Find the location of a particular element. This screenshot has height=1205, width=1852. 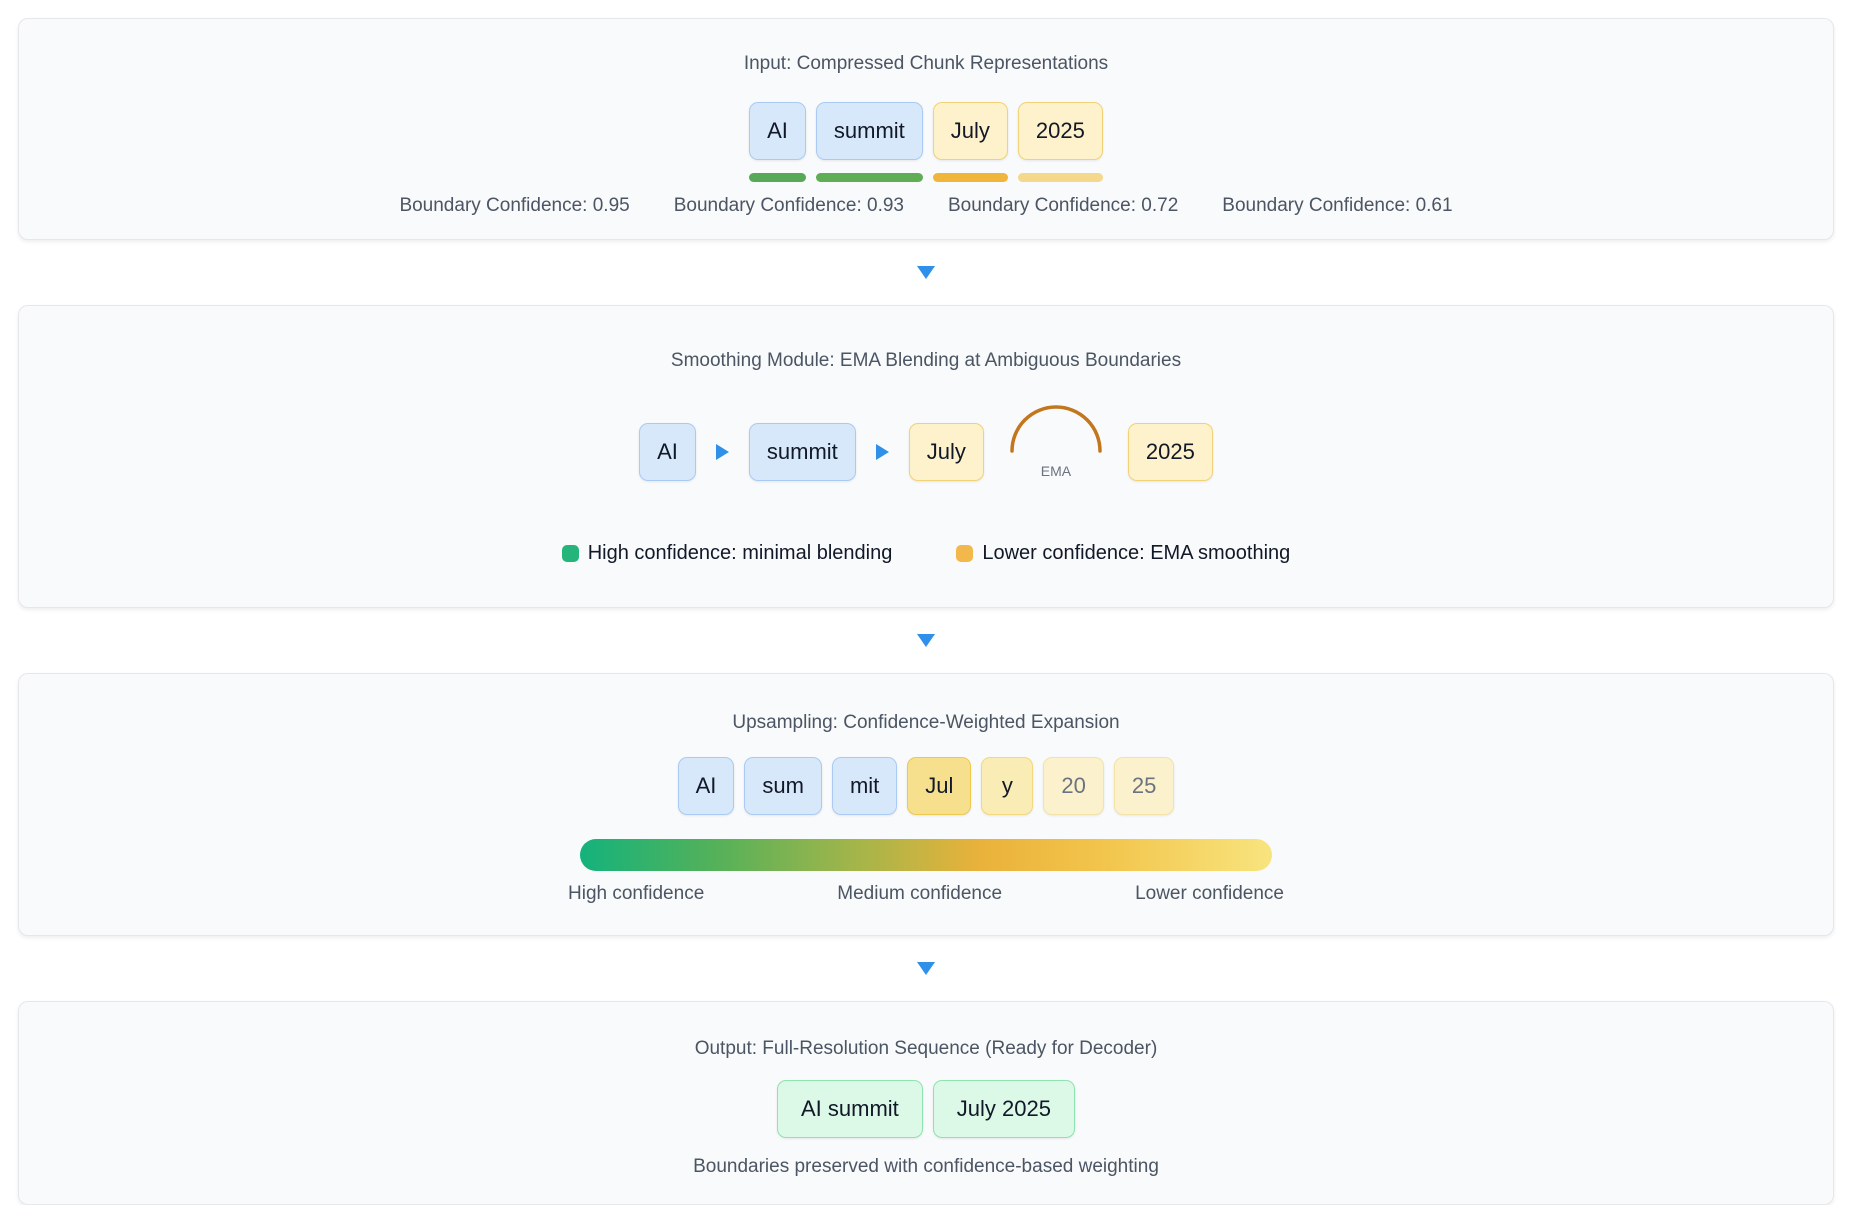

token-25: 25 is located at coordinates (1144, 786).